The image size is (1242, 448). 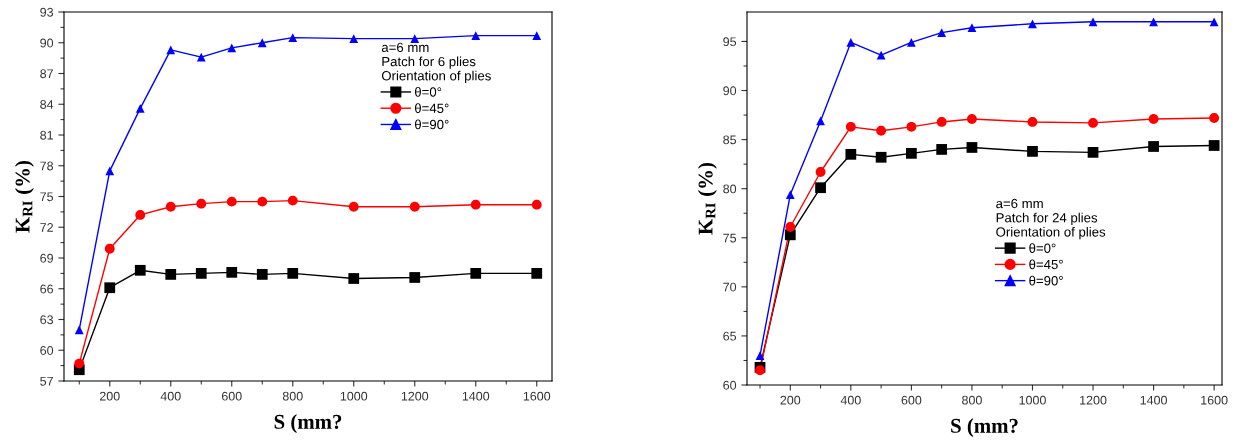 What do you see at coordinates (47, 104) in the screenshot?
I see `y-tick-label: 84` at bounding box center [47, 104].